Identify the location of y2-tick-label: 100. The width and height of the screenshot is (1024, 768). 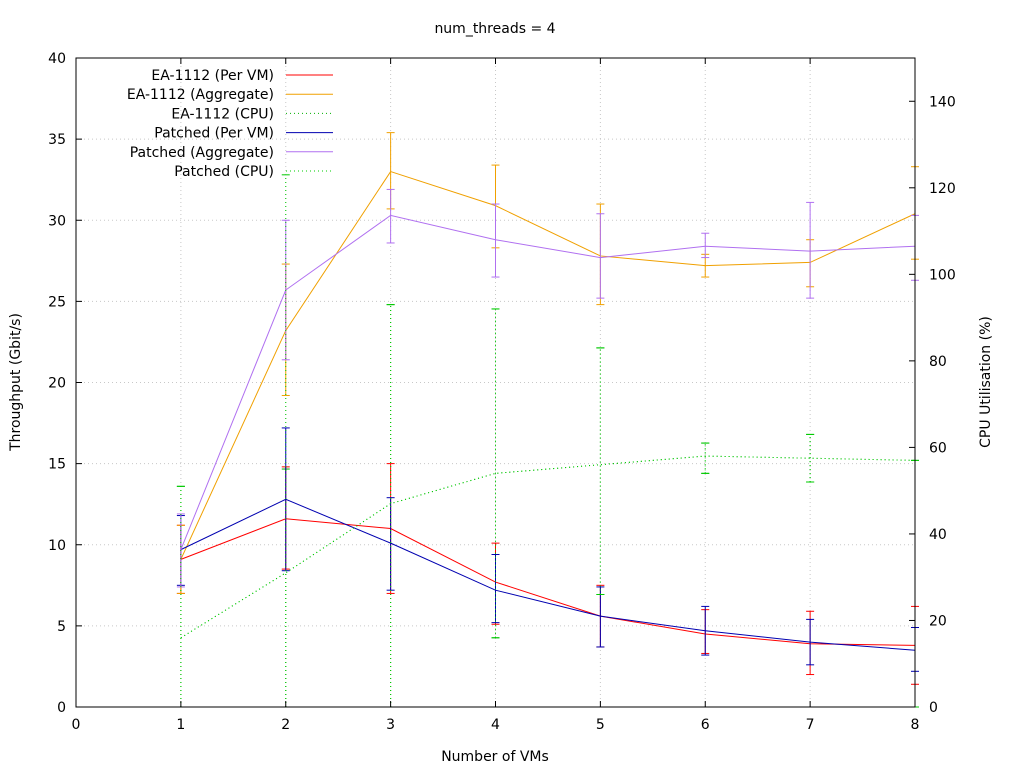
(942, 275).